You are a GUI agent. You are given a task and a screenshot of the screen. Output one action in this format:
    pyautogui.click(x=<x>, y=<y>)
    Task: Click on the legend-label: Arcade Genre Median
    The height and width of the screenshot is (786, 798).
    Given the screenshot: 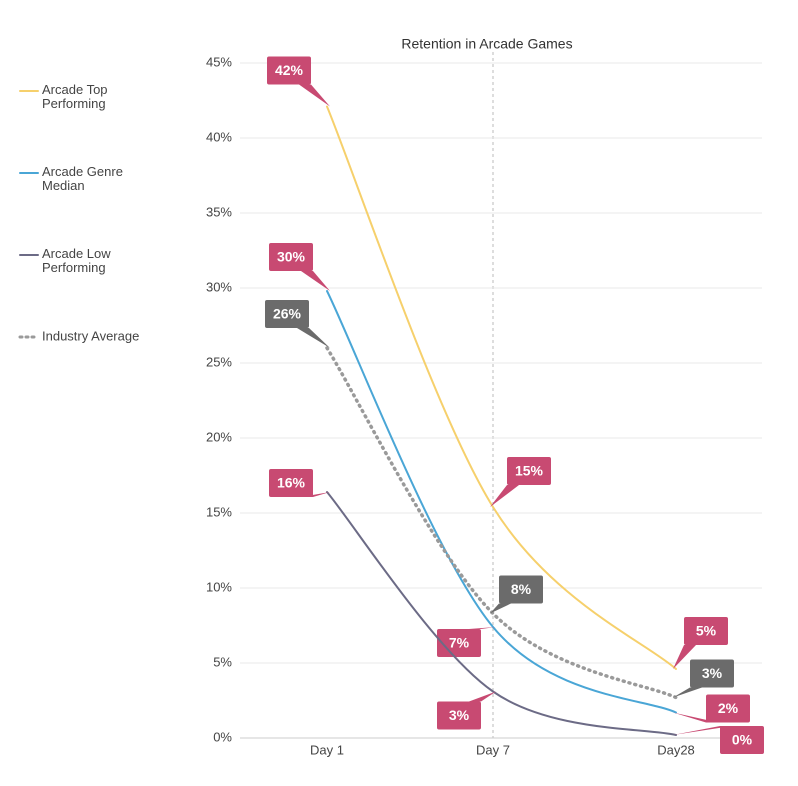 What is the action you would take?
    pyautogui.click(x=82, y=178)
    